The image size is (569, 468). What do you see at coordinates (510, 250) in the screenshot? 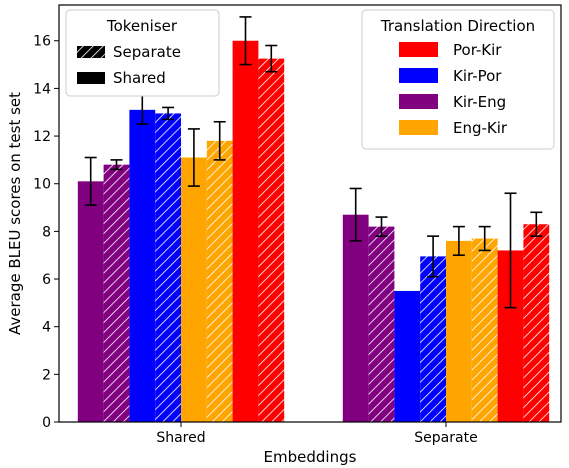
I see `error-bar-separate-por-kir-shared` at bounding box center [510, 250].